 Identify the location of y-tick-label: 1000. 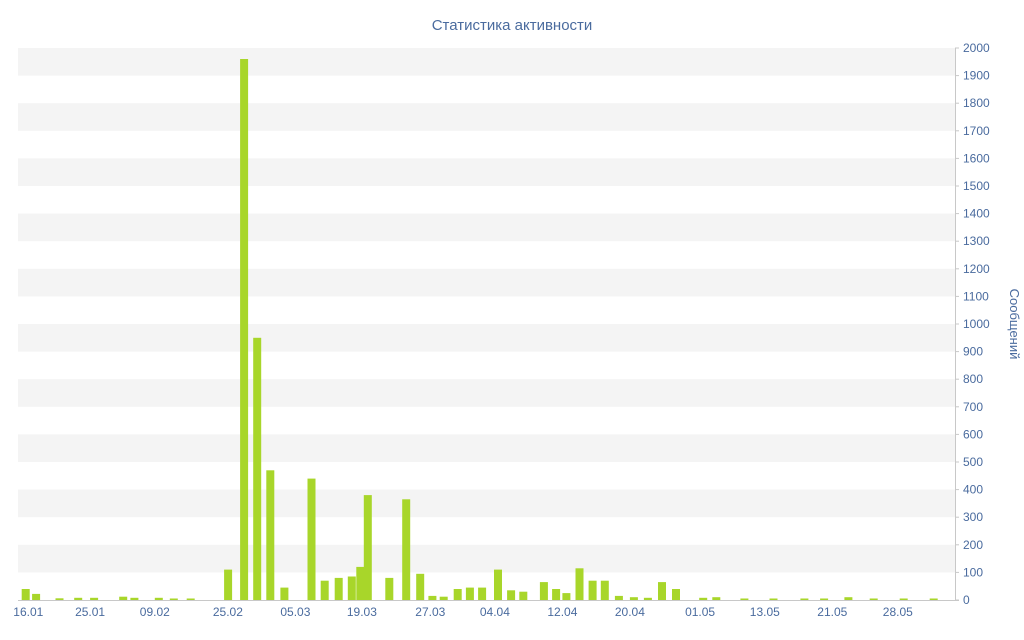
(976, 324).